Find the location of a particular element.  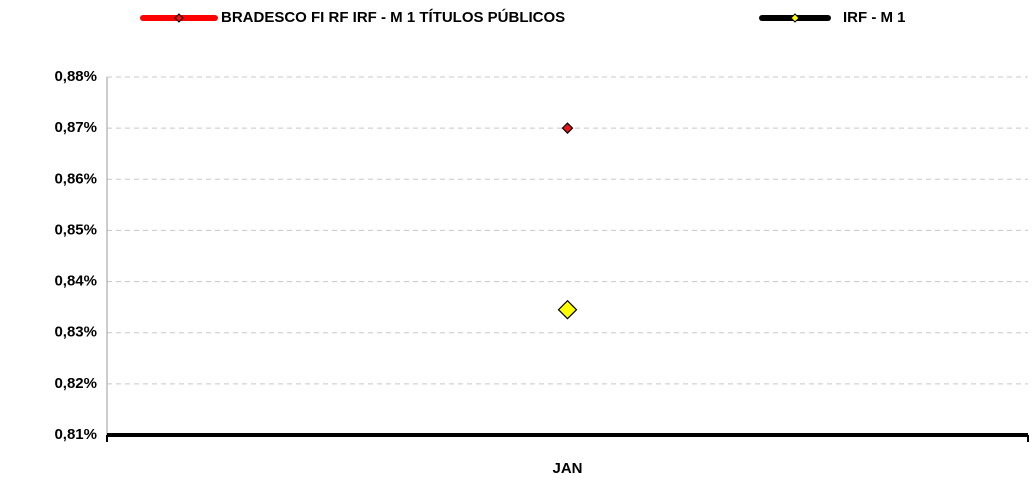

legend-label: IRF - M 1 is located at coordinates (874, 17).